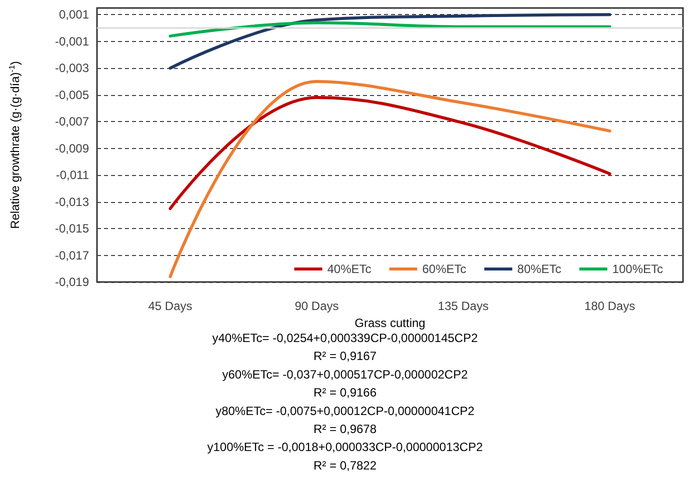 Image resolution: width=688 pixels, height=481 pixels. Describe the element at coordinates (72, 41) in the screenshot. I see `y-tick-label: -0,001` at that location.